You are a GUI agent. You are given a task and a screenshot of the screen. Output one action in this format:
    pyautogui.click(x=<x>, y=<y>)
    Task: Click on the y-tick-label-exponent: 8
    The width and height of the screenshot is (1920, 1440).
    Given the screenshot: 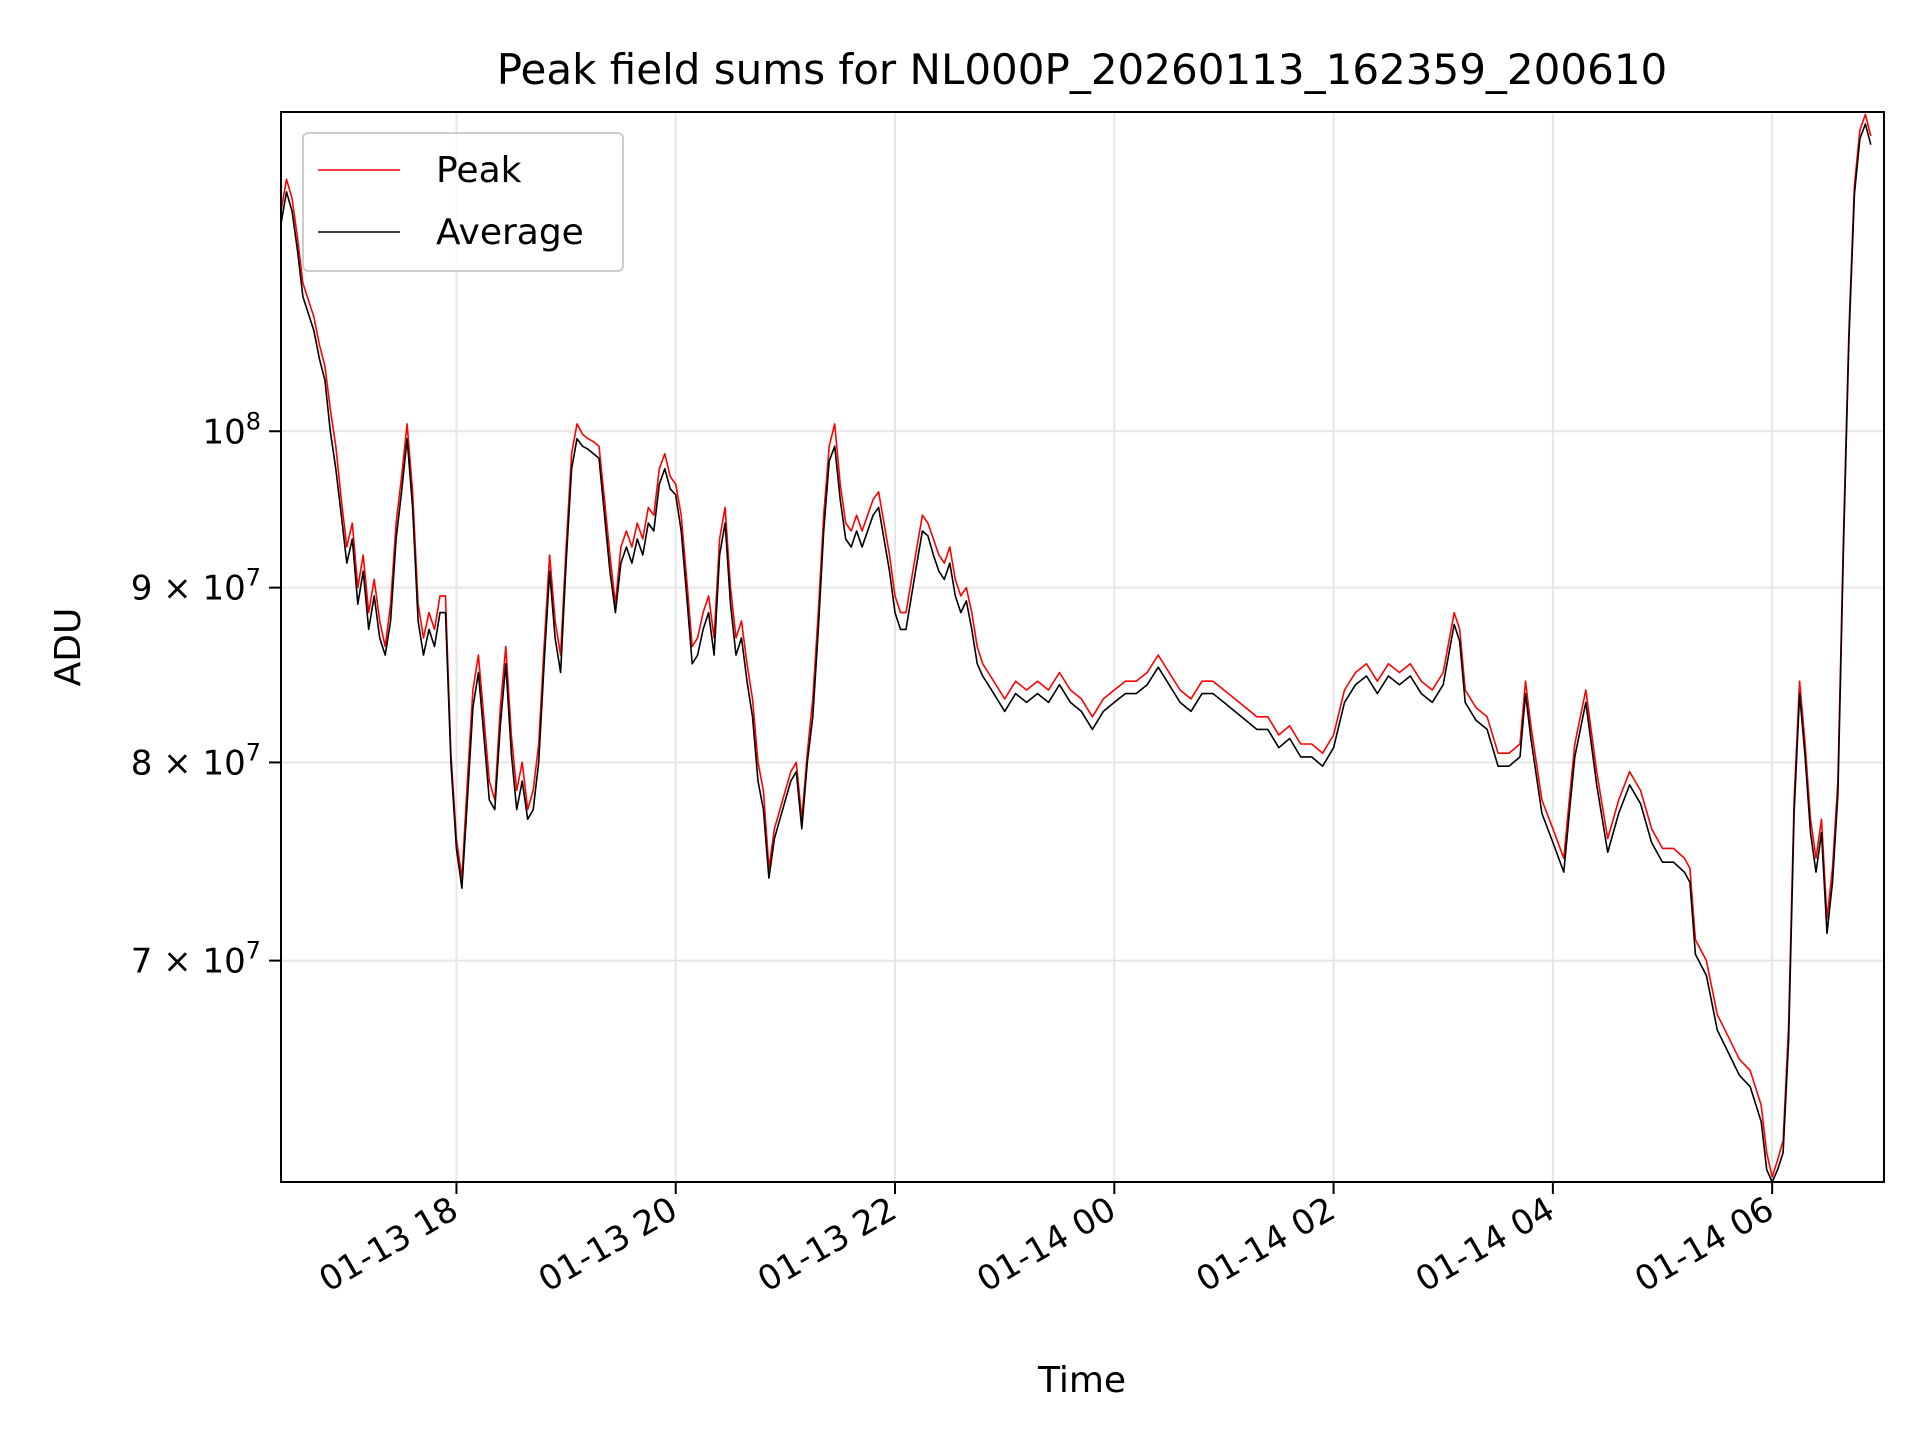 What is the action you would take?
    pyautogui.click(x=253, y=421)
    